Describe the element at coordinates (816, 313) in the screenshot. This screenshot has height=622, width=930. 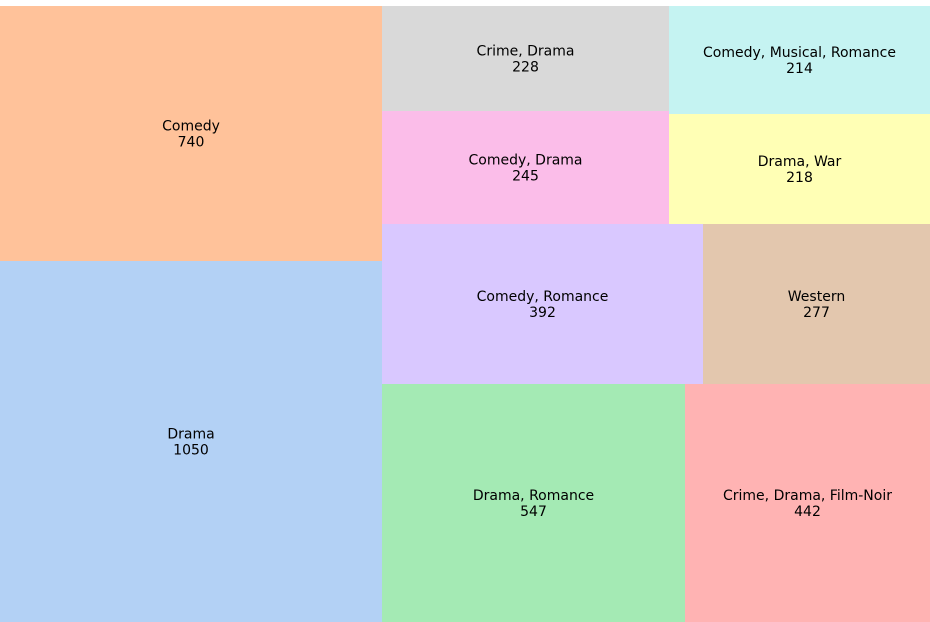
I see `treemap-value: 277` at that location.